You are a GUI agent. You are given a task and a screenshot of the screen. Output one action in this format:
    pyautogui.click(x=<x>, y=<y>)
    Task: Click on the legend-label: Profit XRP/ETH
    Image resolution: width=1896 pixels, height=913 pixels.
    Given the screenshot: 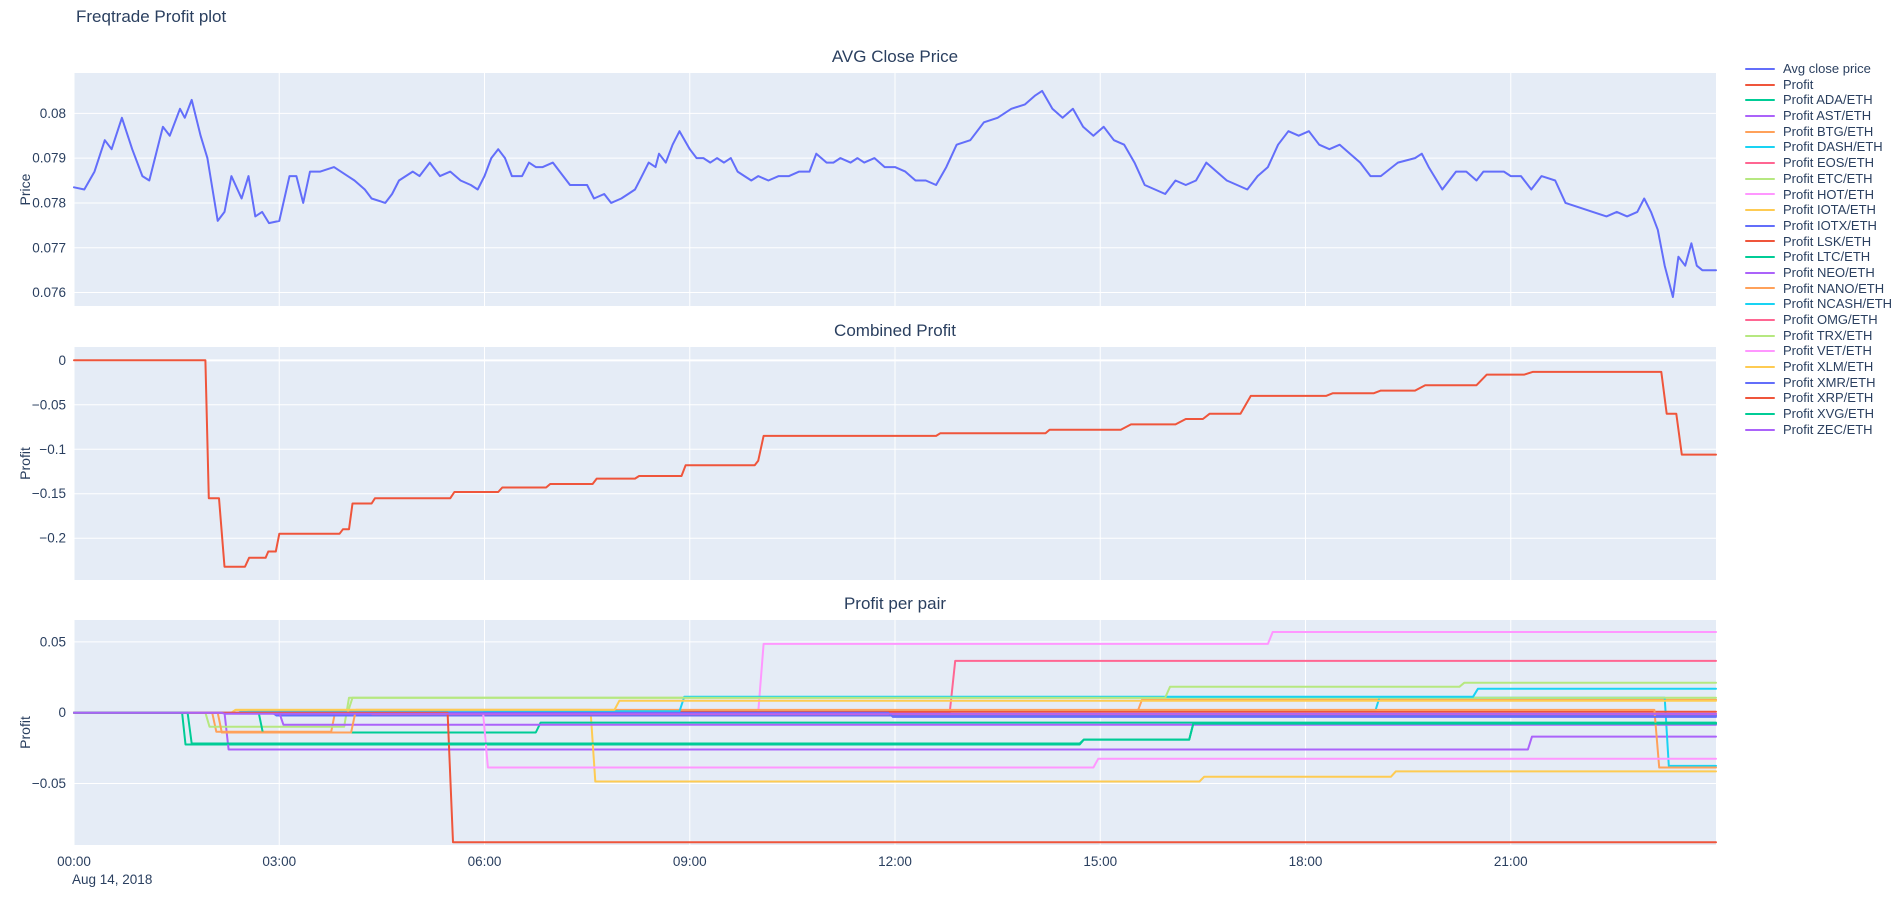 What is the action you would take?
    pyautogui.click(x=1828, y=398)
    